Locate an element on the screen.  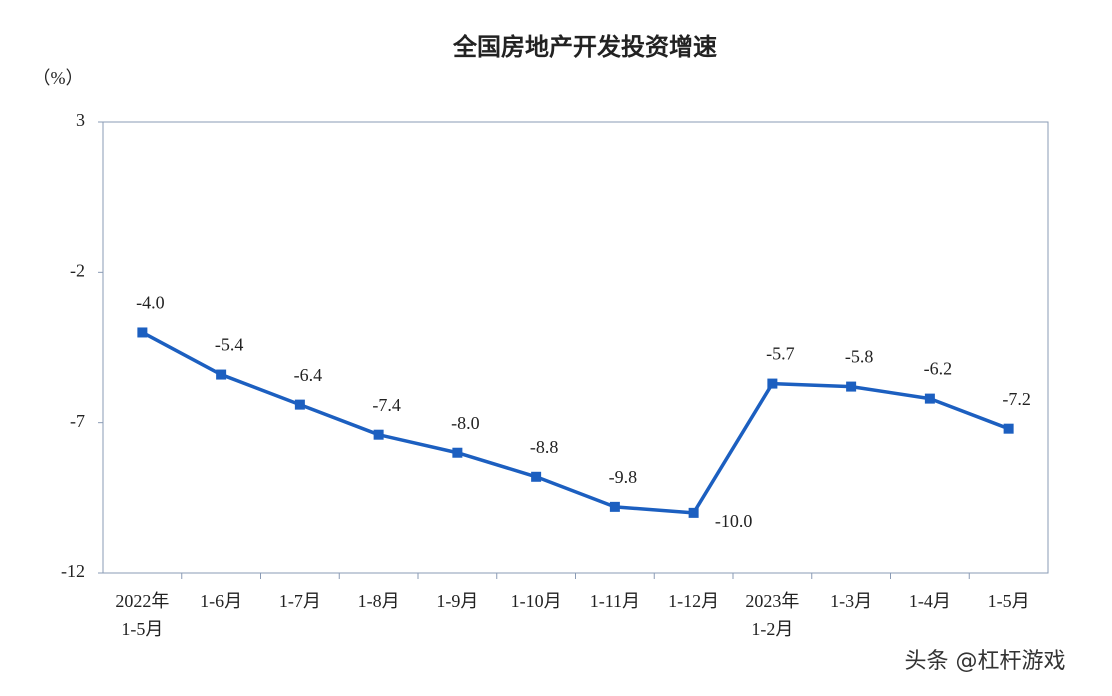
data-label: -6.2 is located at coordinates (938, 369).